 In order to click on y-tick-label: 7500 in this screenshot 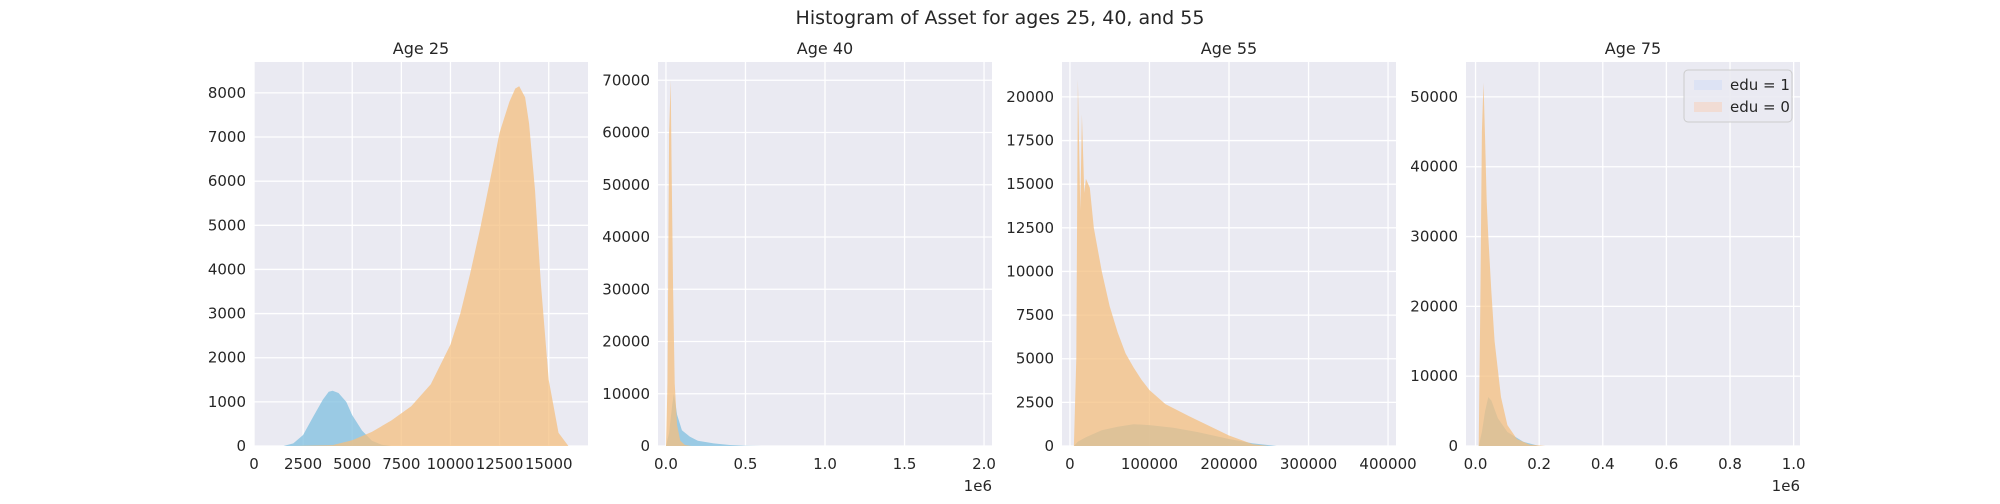, I will do `click(1035, 315)`.